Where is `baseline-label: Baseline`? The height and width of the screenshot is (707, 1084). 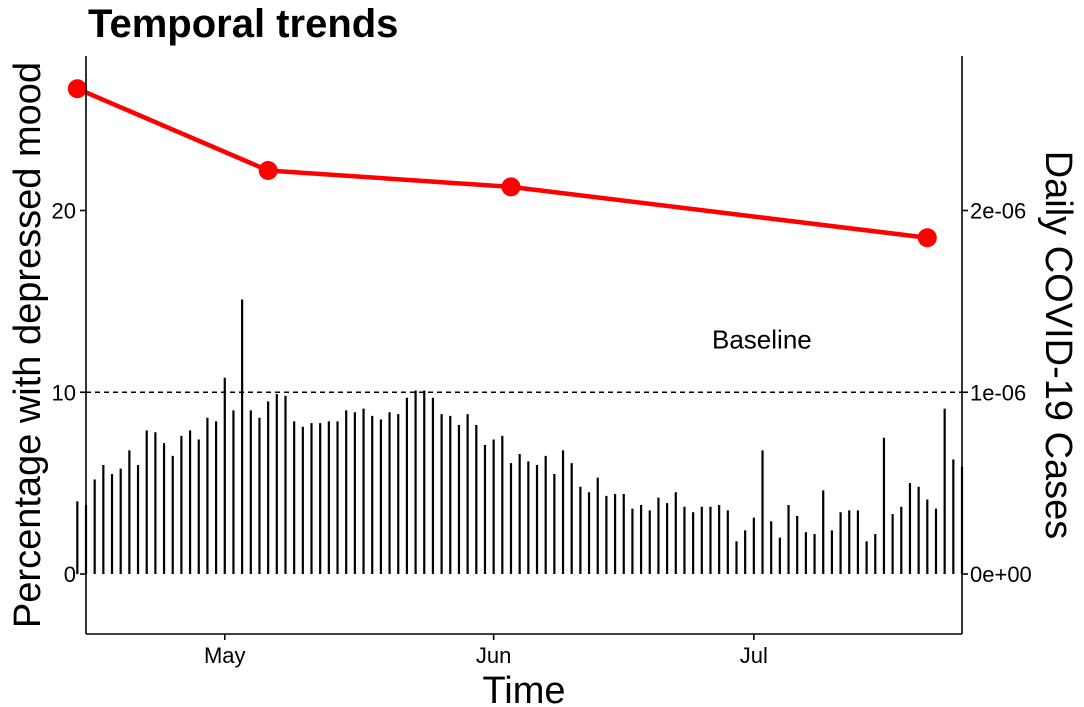
baseline-label: Baseline is located at coordinates (762, 339).